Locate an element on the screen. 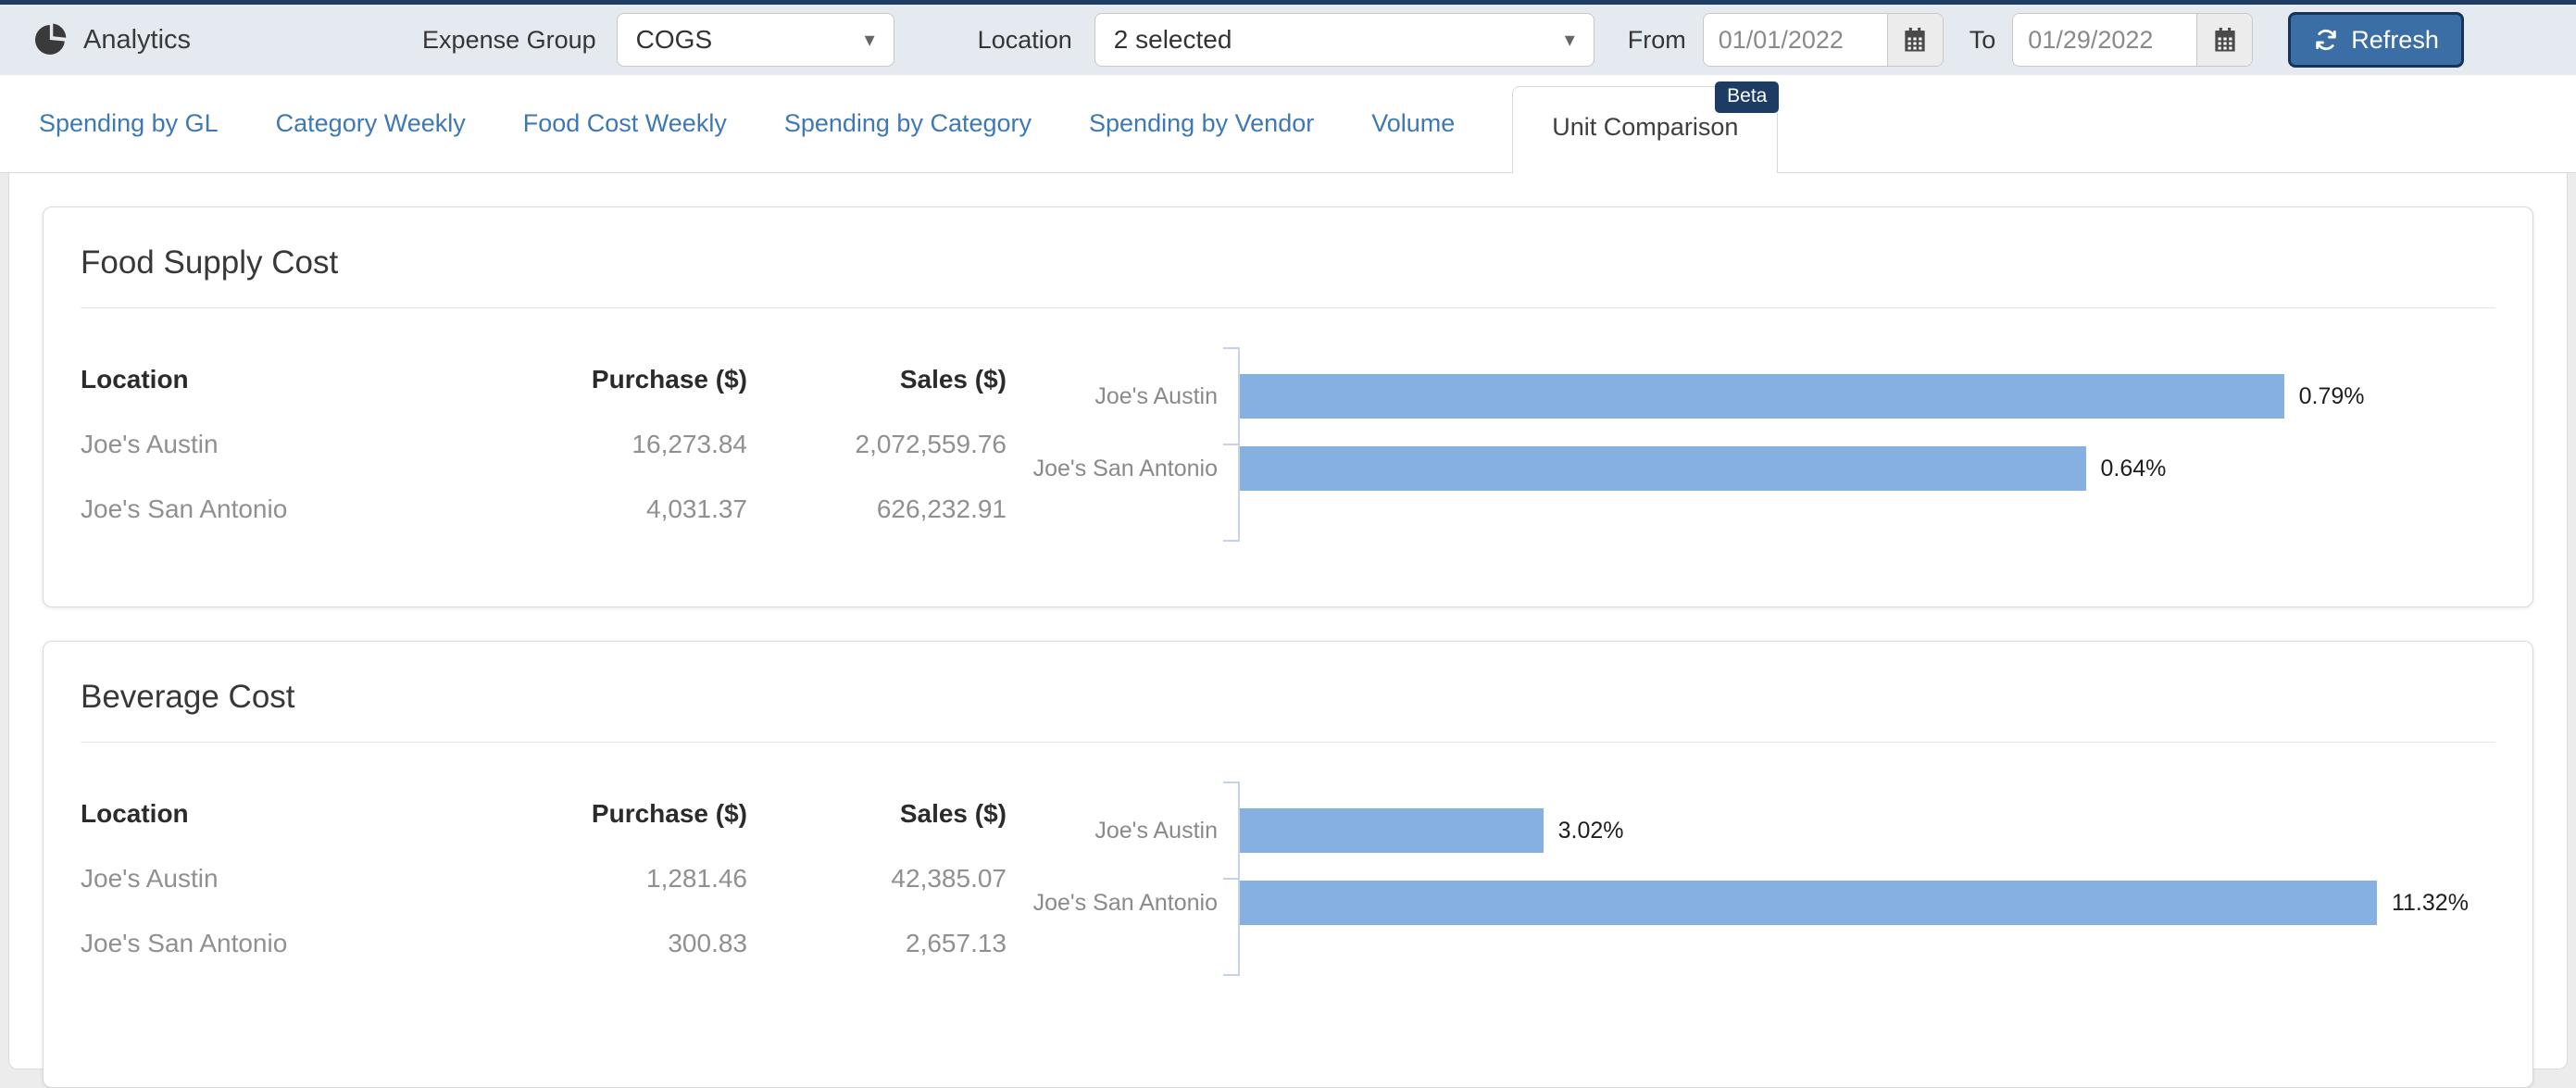 Image resolution: width=2576 pixels, height=1088 pixels. refresh-label: Refresh is located at coordinates (2395, 40).